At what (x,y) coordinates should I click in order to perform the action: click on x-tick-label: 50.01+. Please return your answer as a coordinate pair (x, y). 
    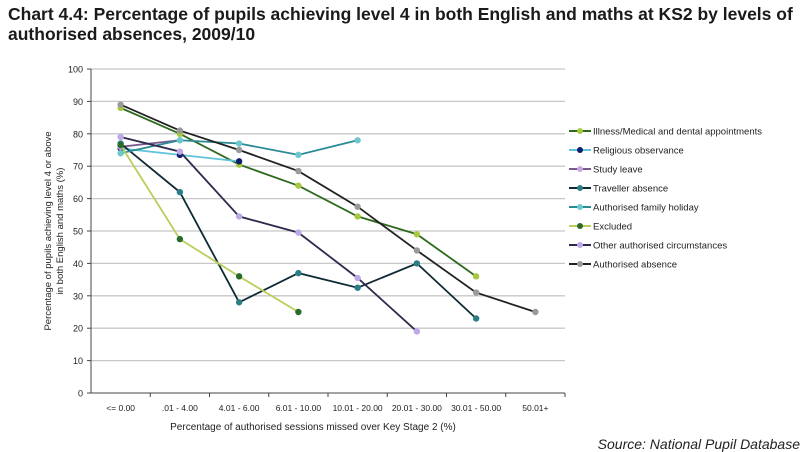
    Looking at the image, I should click on (535, 408).